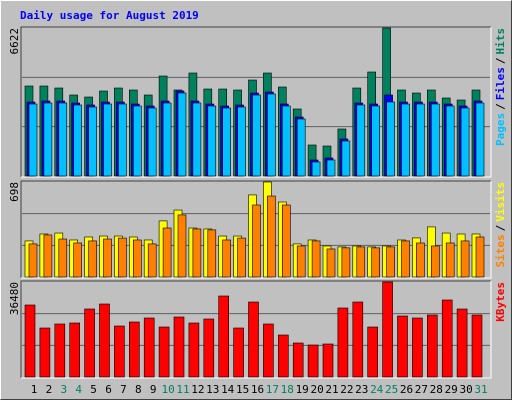 This screenshot has width=512, height=400. What do you see at coordinates (123, 389) in the screenshot?
I see `x-tick-label: 7` at bounding box center [123, 389].